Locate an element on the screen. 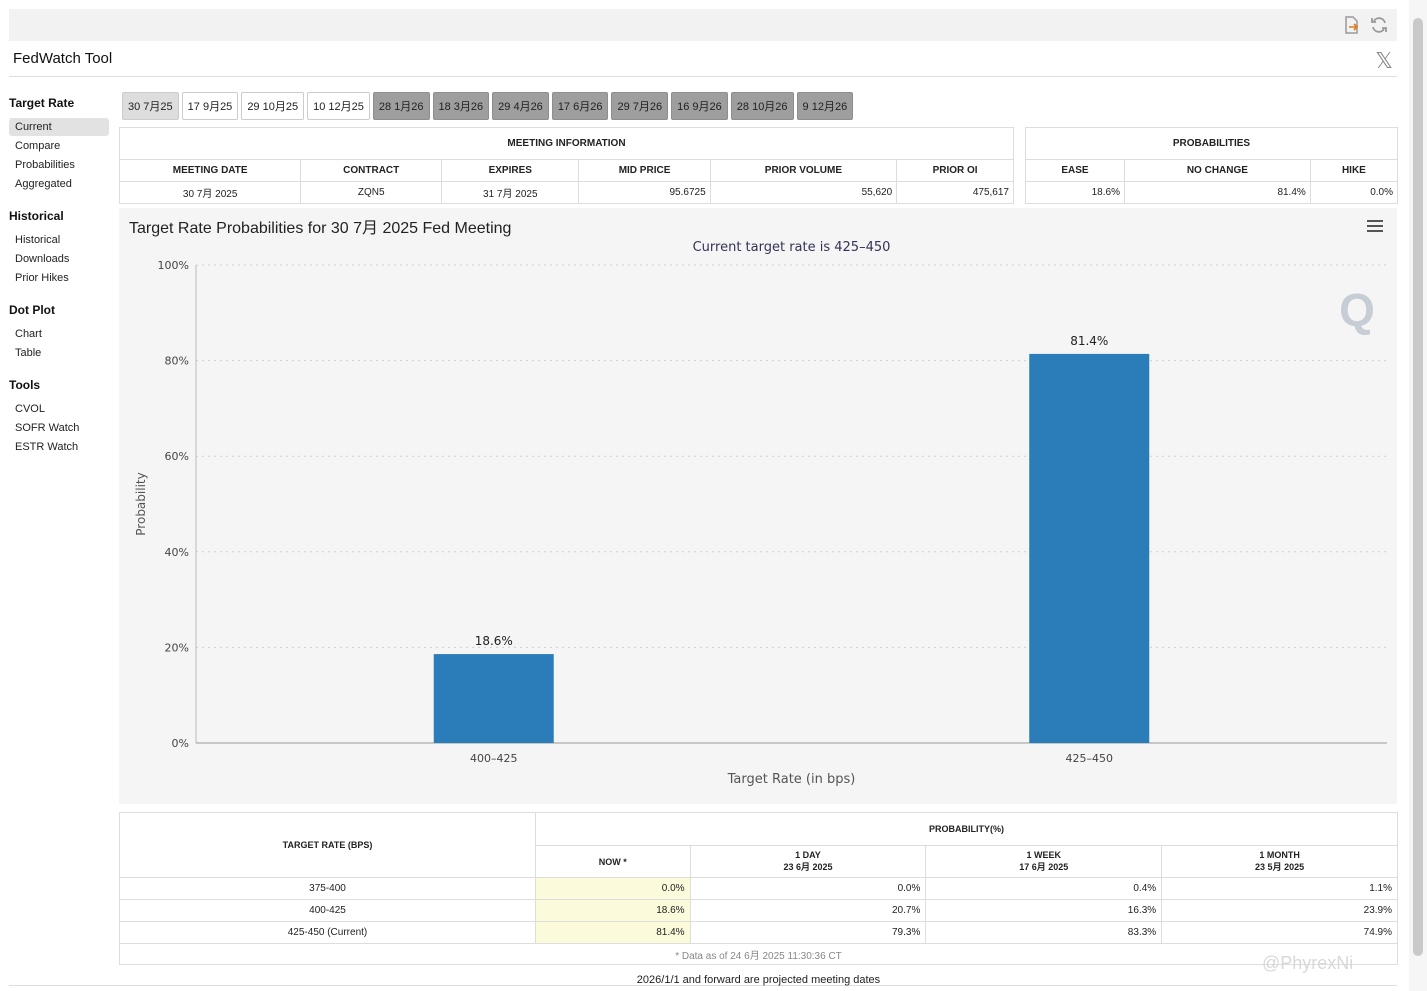  sidebar-item-compare: Compare is located at coordinates (38, 146).